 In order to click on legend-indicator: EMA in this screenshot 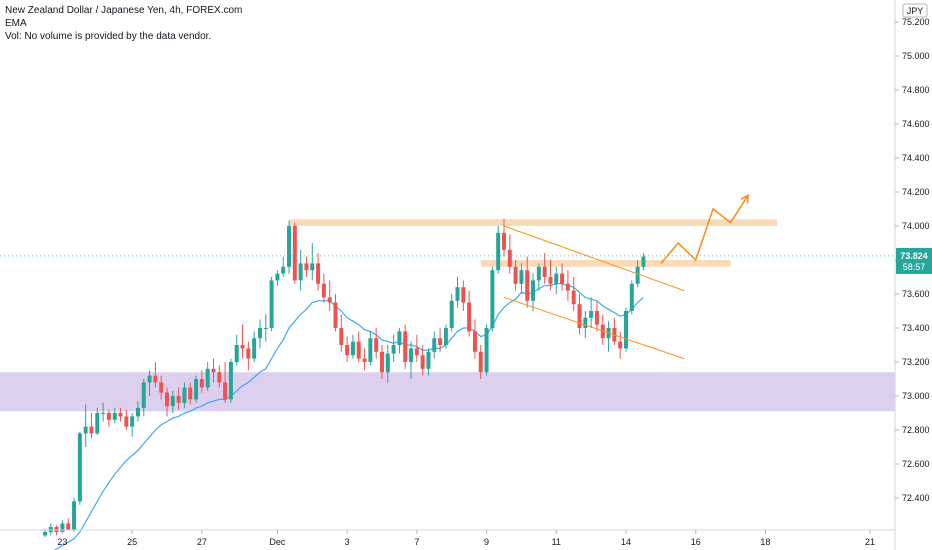, I will do `click(16, 23)`.